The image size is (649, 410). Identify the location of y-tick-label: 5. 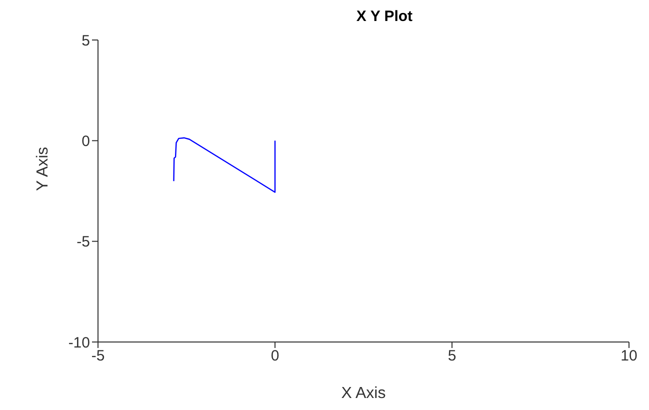
(86, 41).